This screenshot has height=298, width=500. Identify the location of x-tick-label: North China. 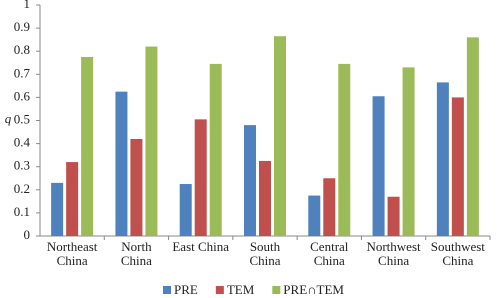
(136, 253).